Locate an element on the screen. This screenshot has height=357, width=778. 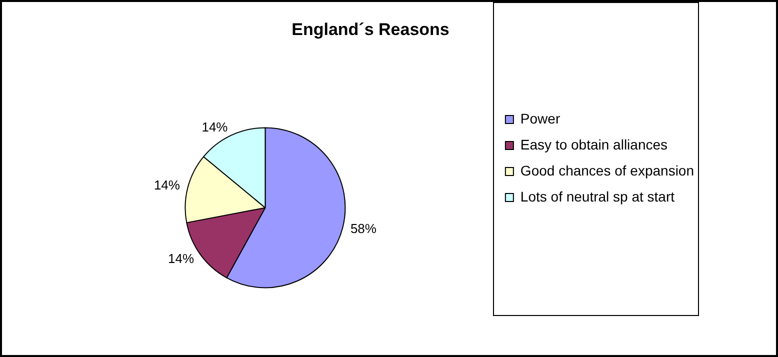
legend-label: Easy to obtain alliances is located at coordinates (594, 144).